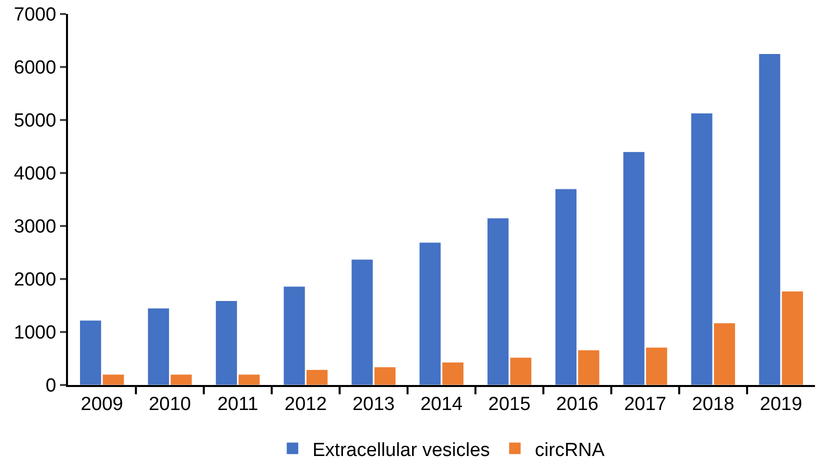 Image resolution: width=823 pixels, height=475 pixels. Describe the element at coordinates (577, 404) in the screenshot. I see `x-tick-label: 2016` at that location.